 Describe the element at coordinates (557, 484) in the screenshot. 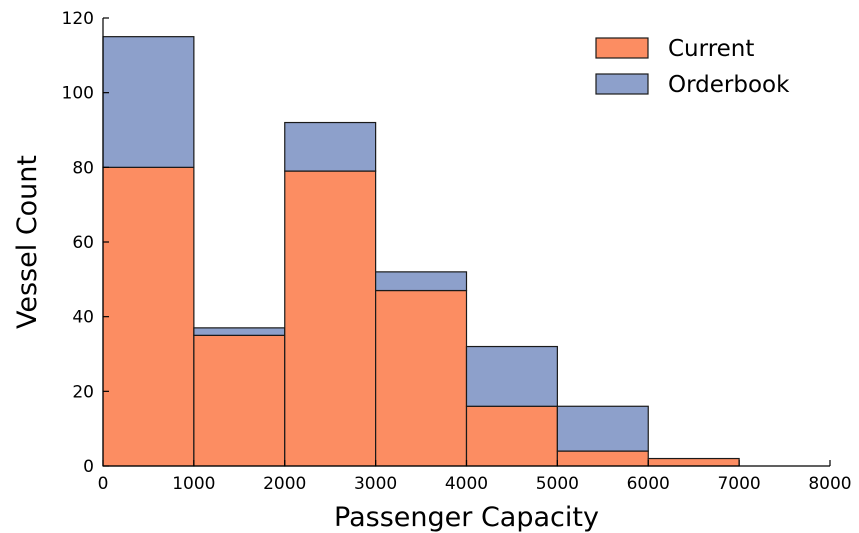

I see `x-tick-label: 5000` at that location.